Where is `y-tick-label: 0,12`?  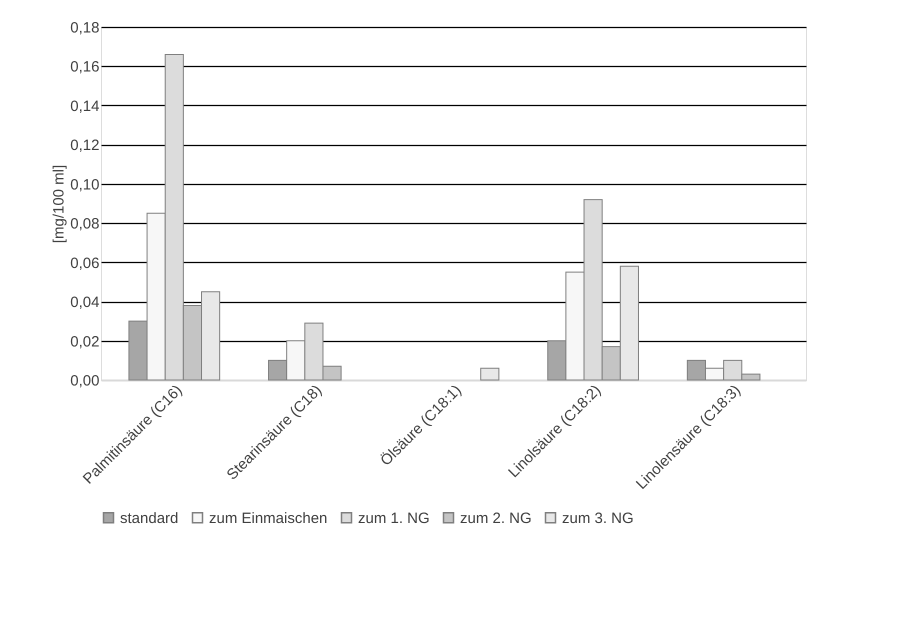 y-tick-label: 0,12 is located at coordinates (85, 145).